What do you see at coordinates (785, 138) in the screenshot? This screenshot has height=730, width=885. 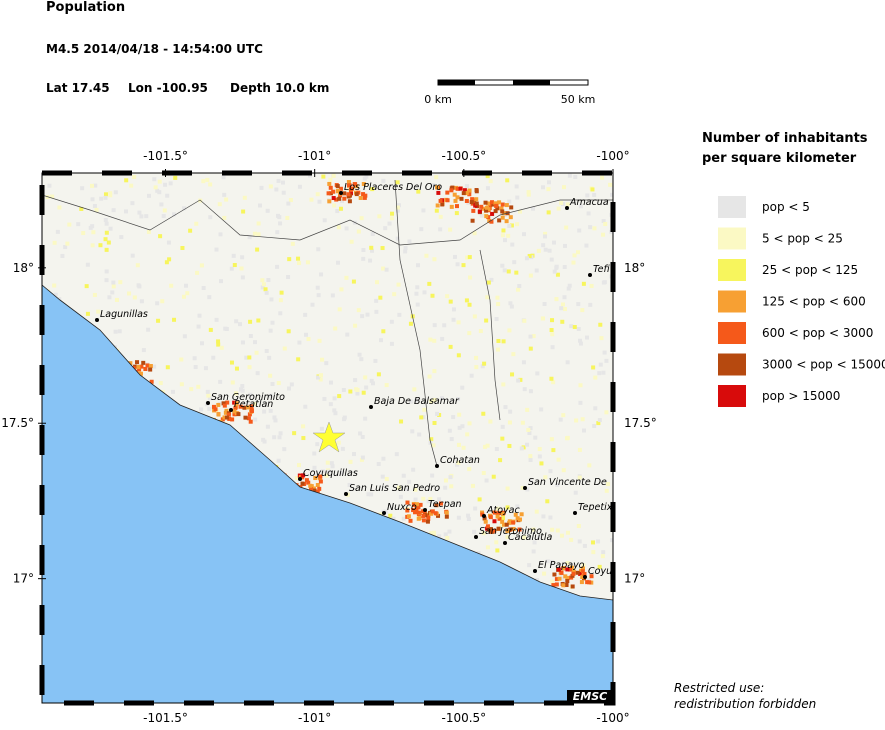 I see `legend-title: Number of inhabitants` at bounding box center [785, 138].